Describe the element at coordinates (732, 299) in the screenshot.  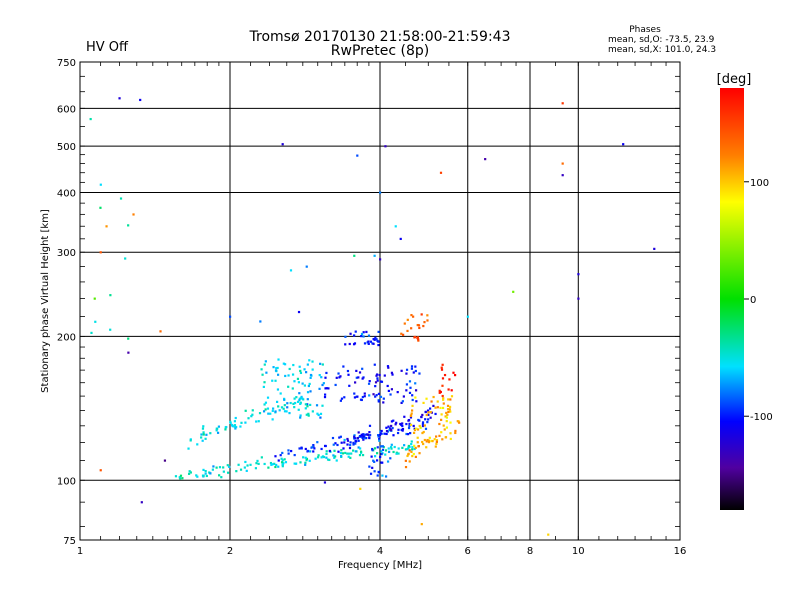
I see `colorbar` at that location.